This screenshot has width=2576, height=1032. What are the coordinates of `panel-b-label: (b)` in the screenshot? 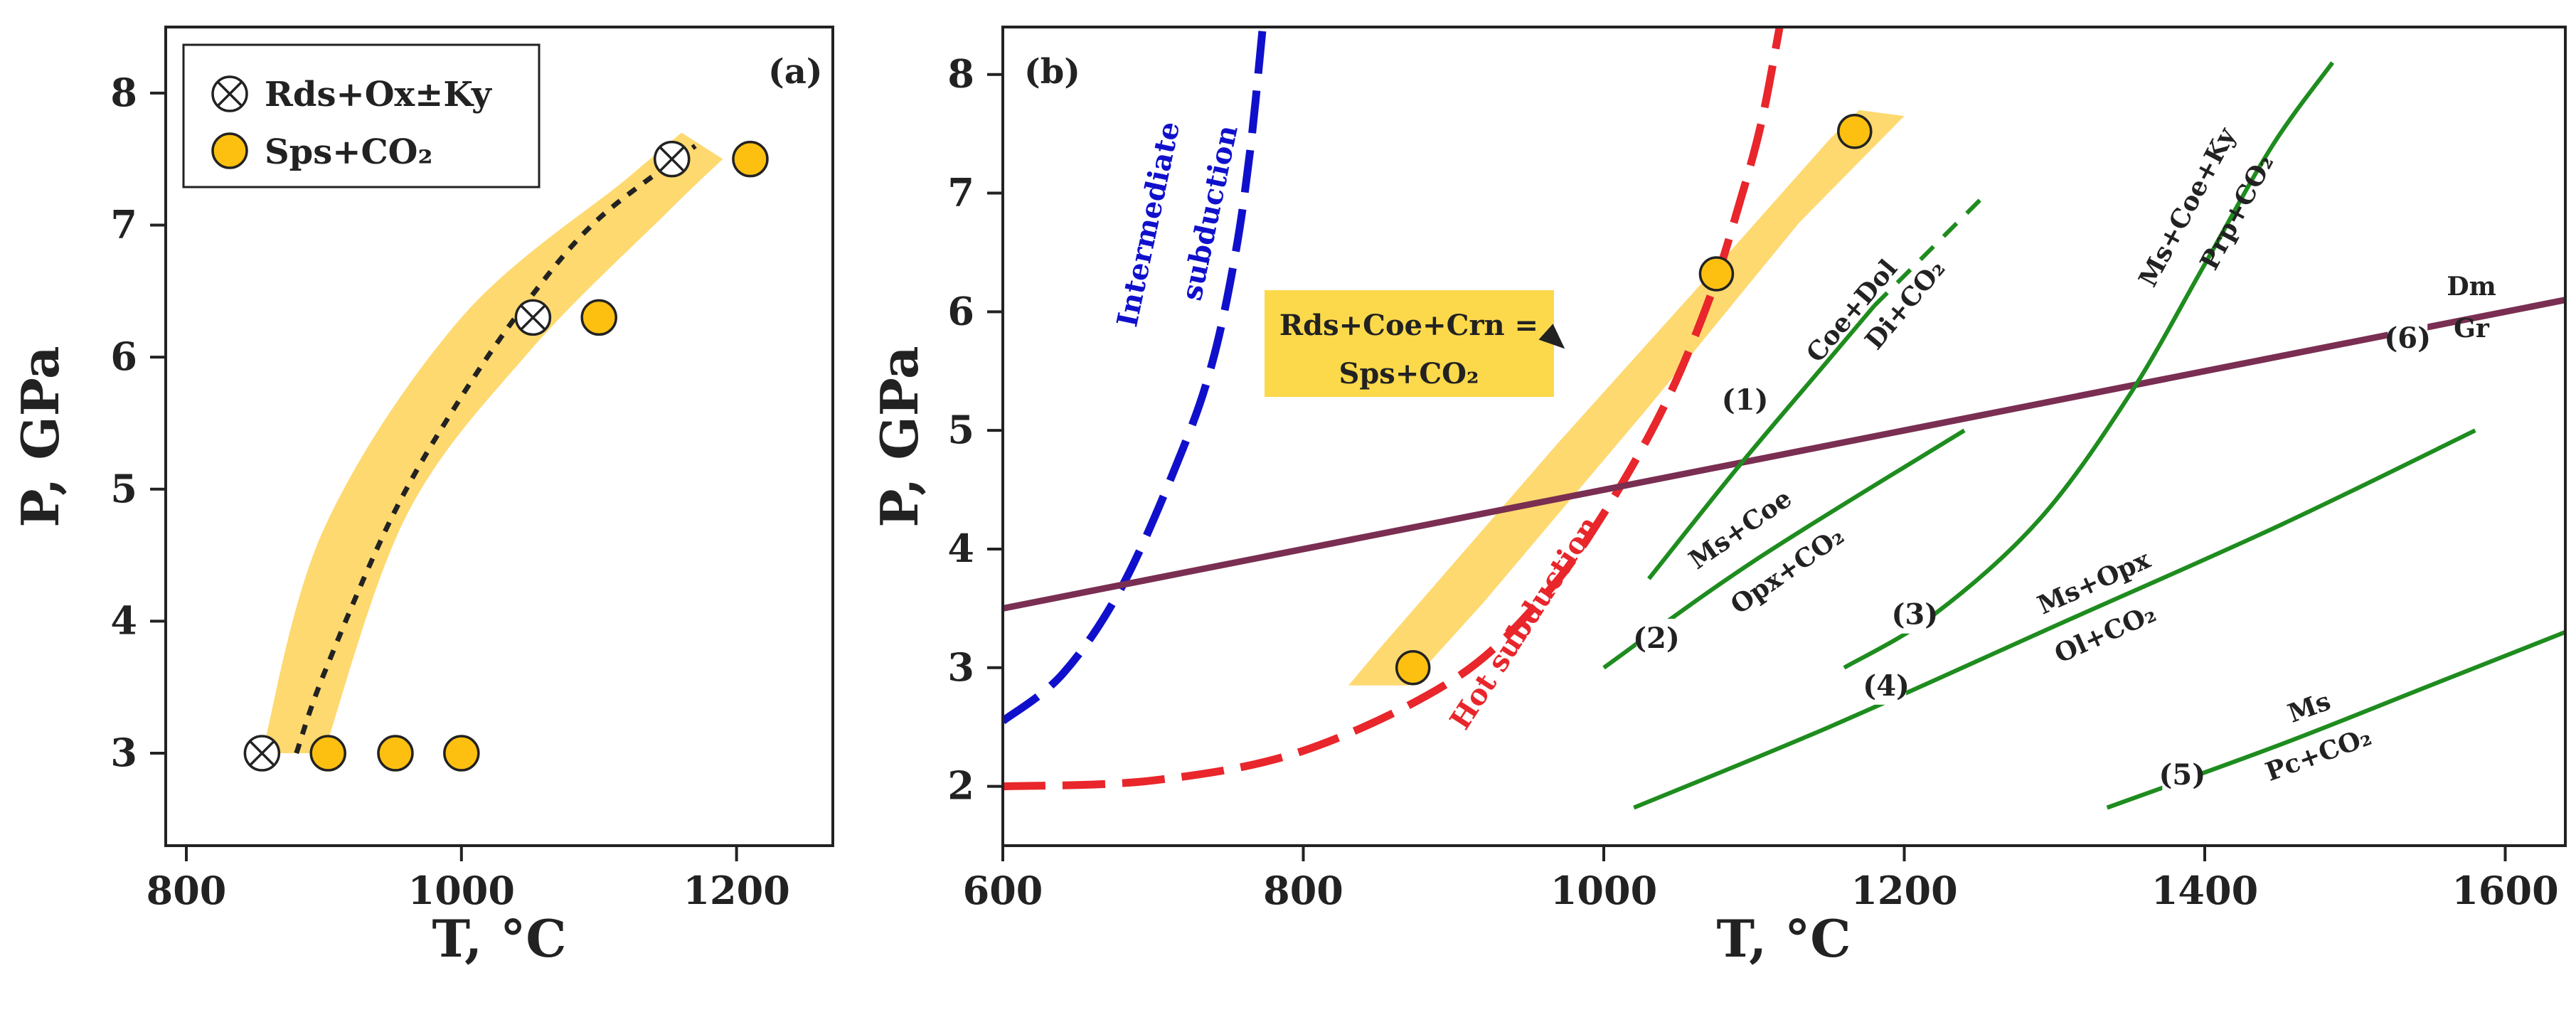 It's located at (1052, 72).